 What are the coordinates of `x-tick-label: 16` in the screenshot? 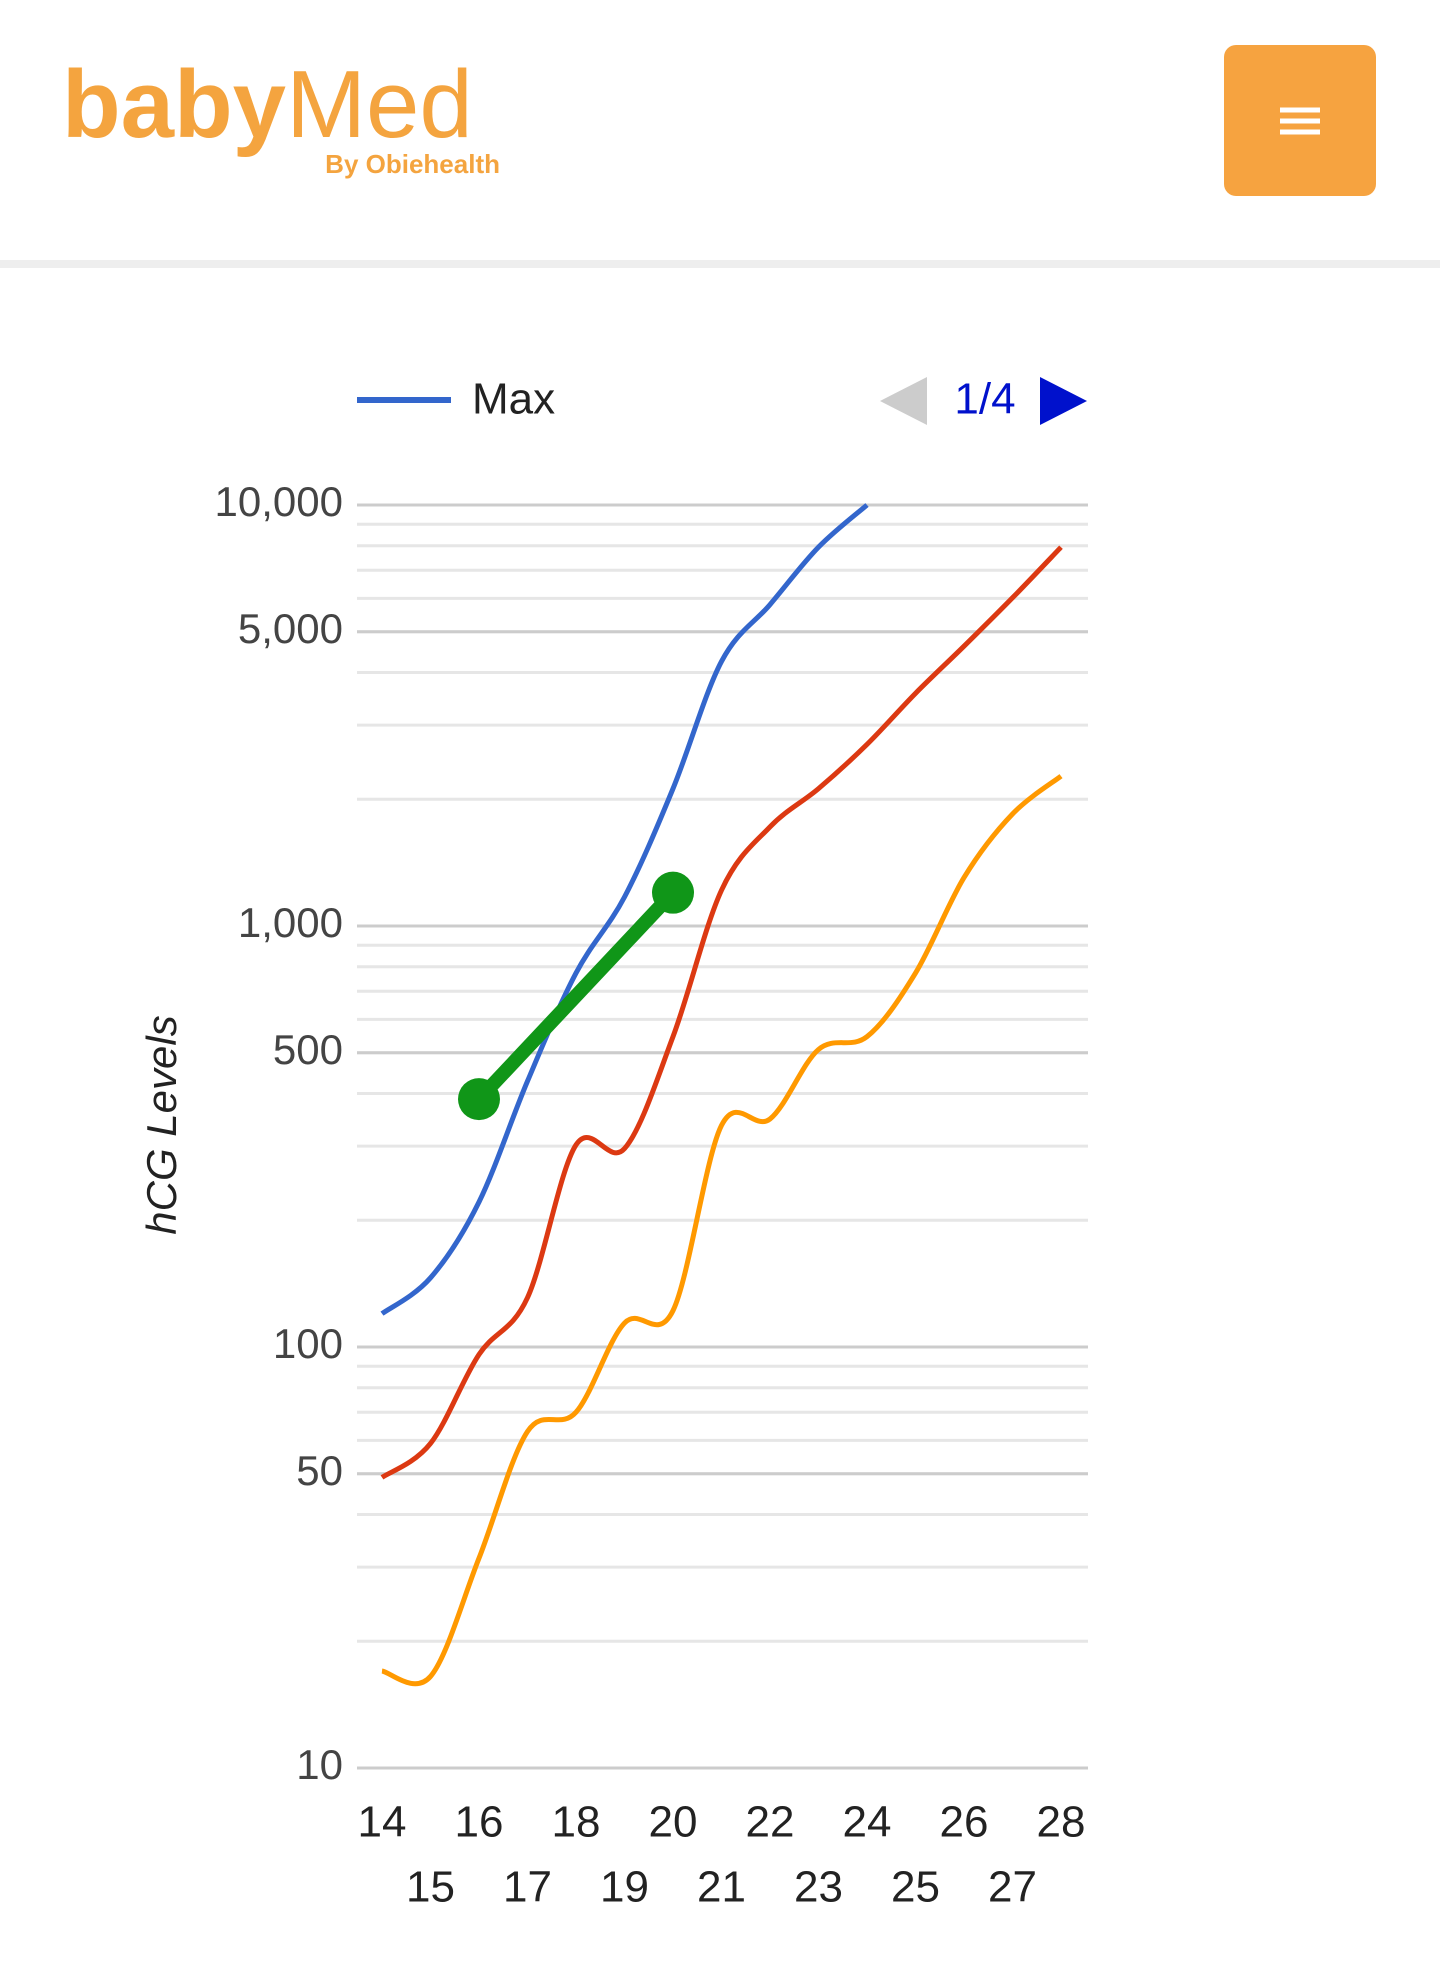 It's located at (479, 1822).